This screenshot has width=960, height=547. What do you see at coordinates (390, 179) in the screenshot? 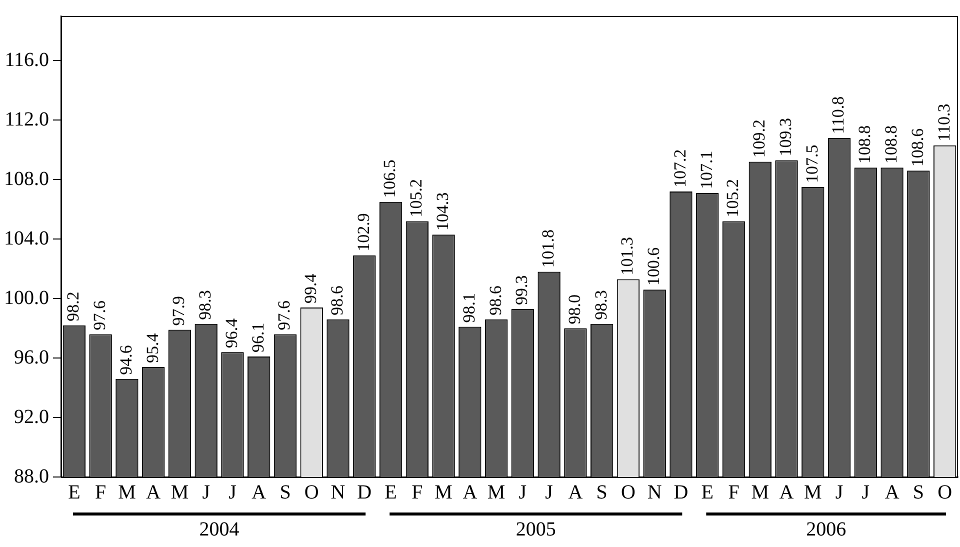
I see `data-label: 106.5` at bounding box center [390, 179].